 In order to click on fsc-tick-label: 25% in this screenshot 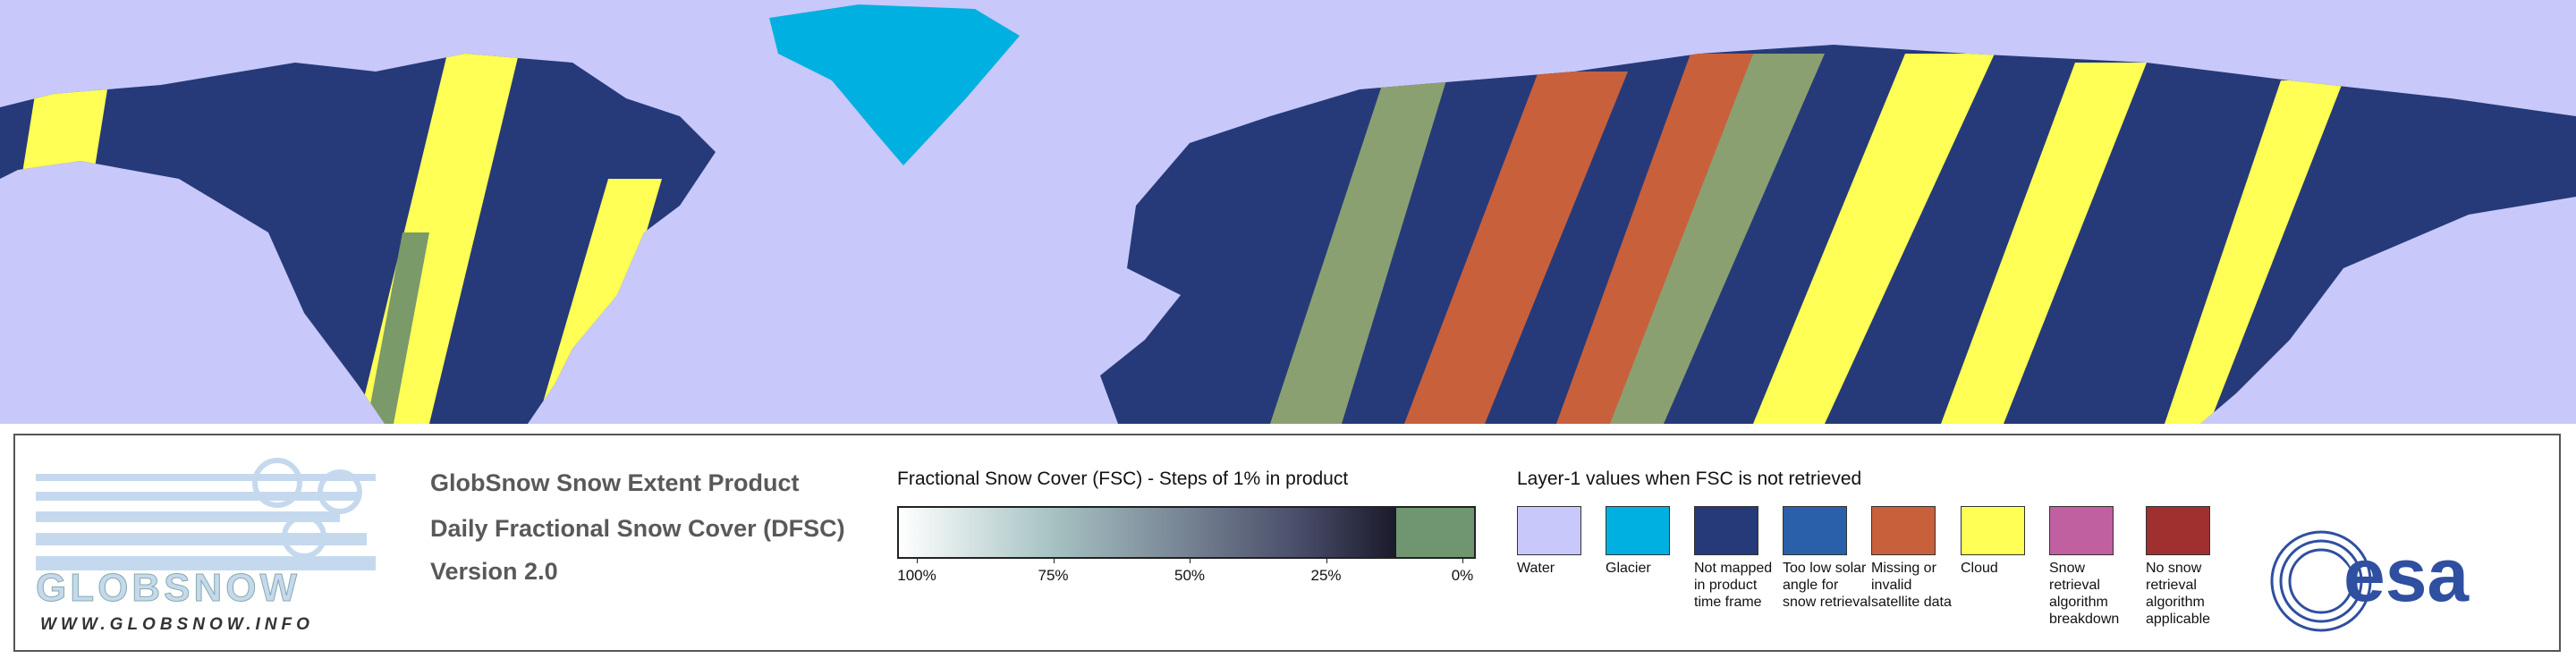, I will do `click(1326, 575)`.